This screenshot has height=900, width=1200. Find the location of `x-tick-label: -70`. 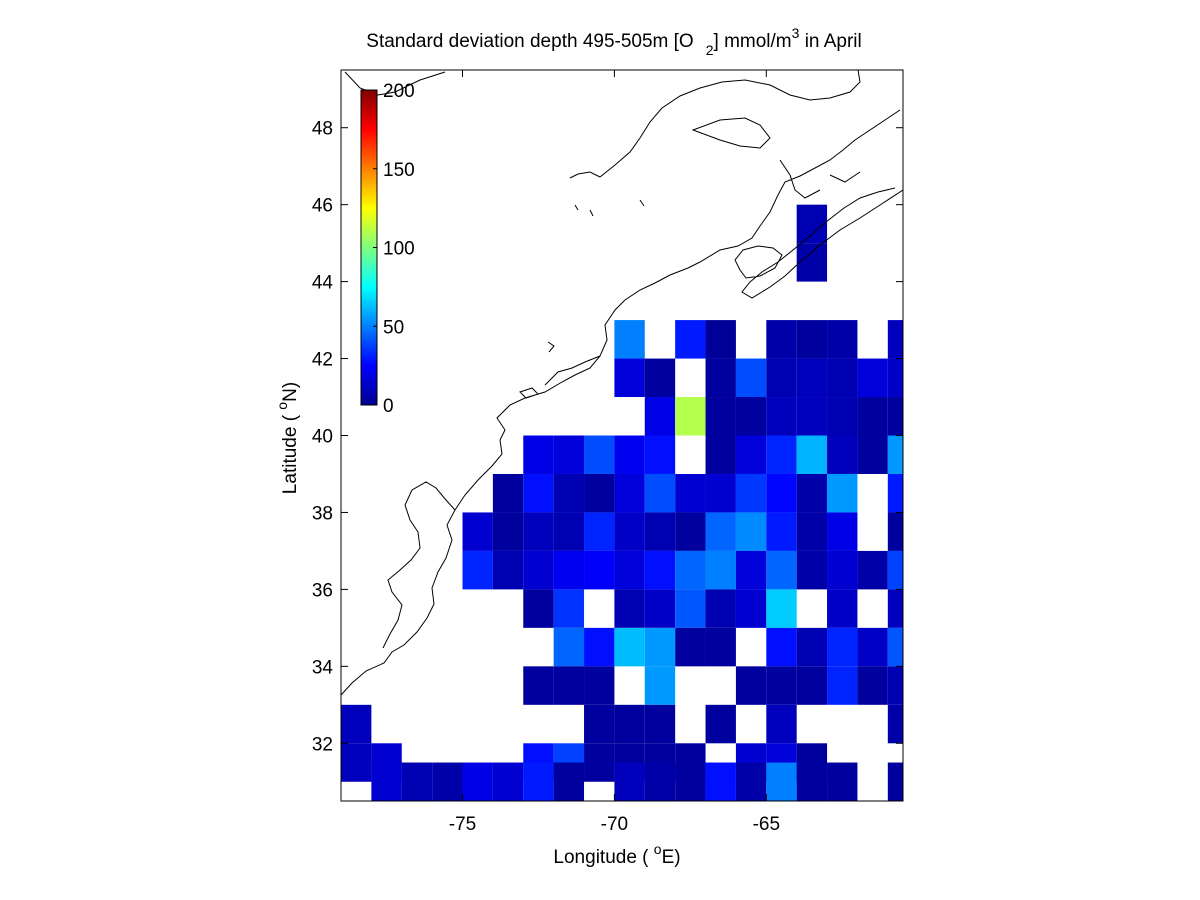

x-tick-label: -70 is located at coordinates (614, 824).